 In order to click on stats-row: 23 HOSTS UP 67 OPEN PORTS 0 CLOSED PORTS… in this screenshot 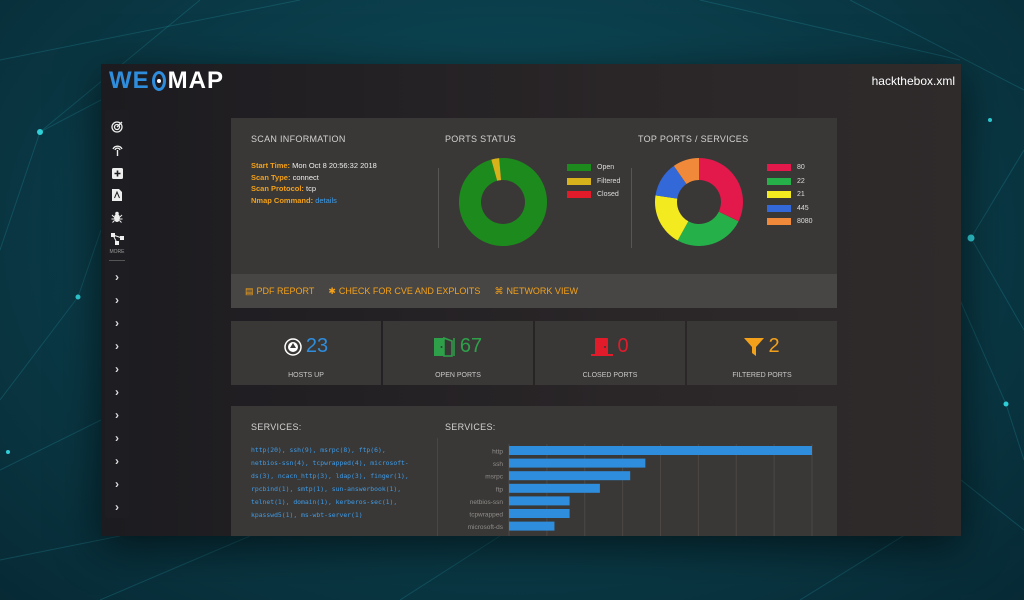, I will do `click(534, 353)`.